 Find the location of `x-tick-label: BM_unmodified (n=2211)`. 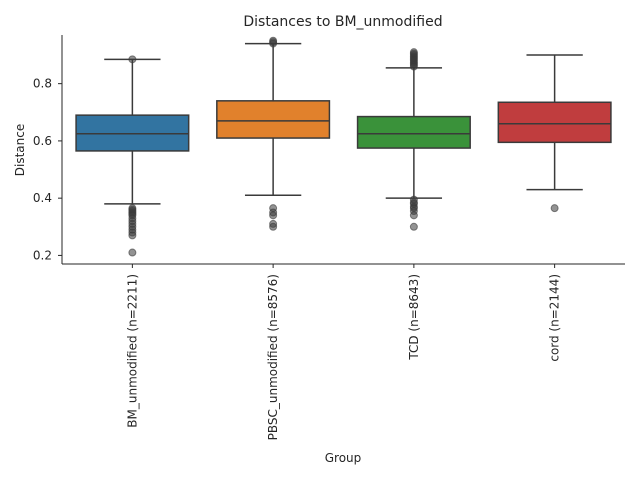

x-tick-label: BM_unmodified (n=2211) is located at coordinates (132, 351).